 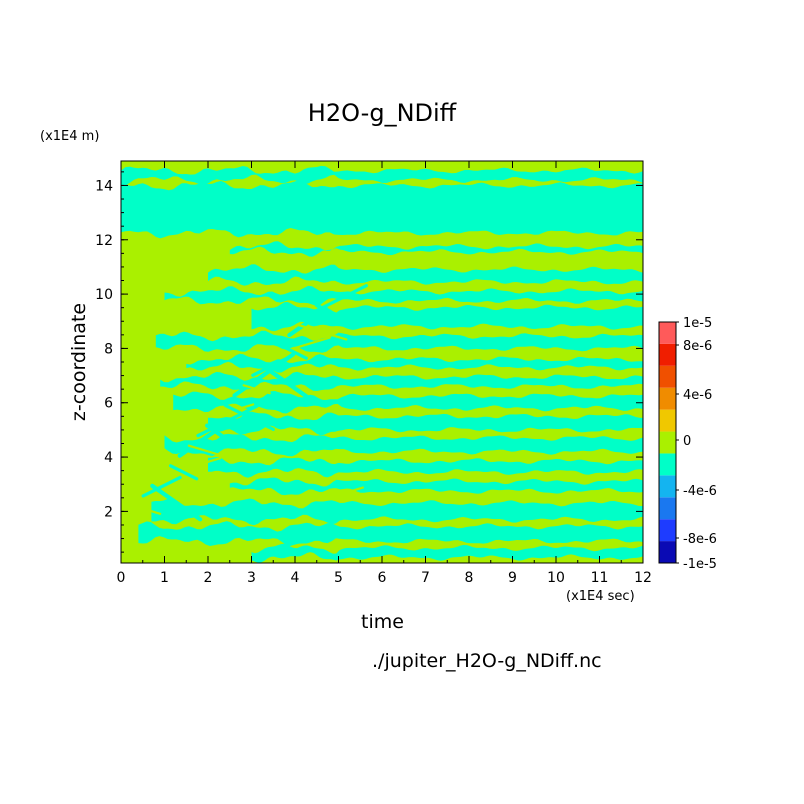 What do you see at coordinates (556, 578) in the screenshot?
I see `x-tick-label: 10` at bounding box center [556, 578].